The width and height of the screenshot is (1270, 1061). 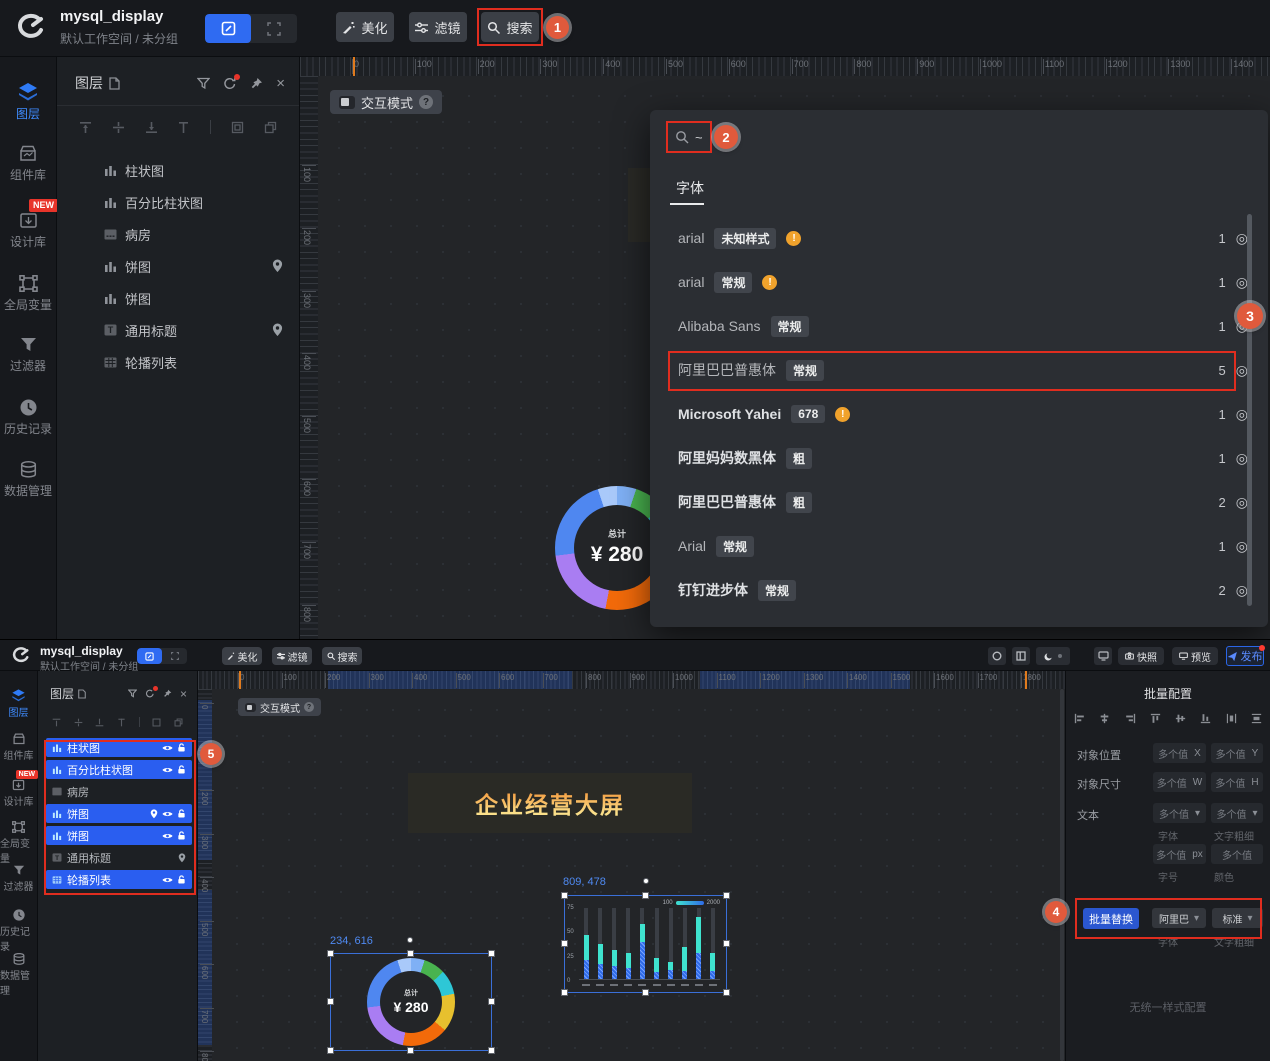 I want to click on distribute-h-icon, so click(x=1231, y=718).